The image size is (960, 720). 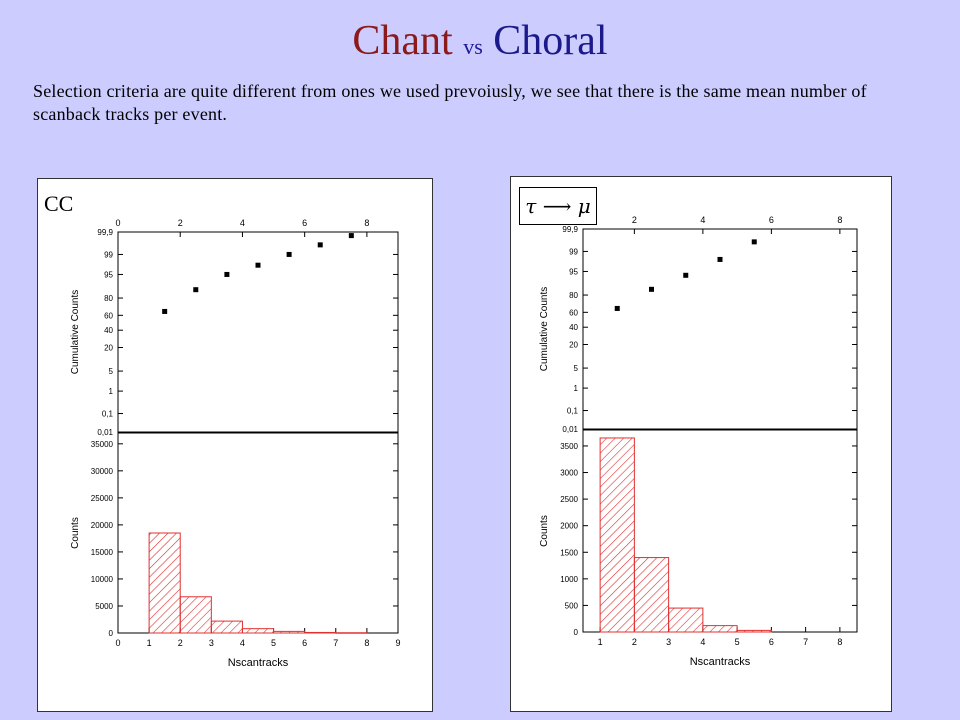 What do you see at coordinates (258, 332) in the screenshot?
I see `left-cumulative-frame` at bounding box center [258, 332].